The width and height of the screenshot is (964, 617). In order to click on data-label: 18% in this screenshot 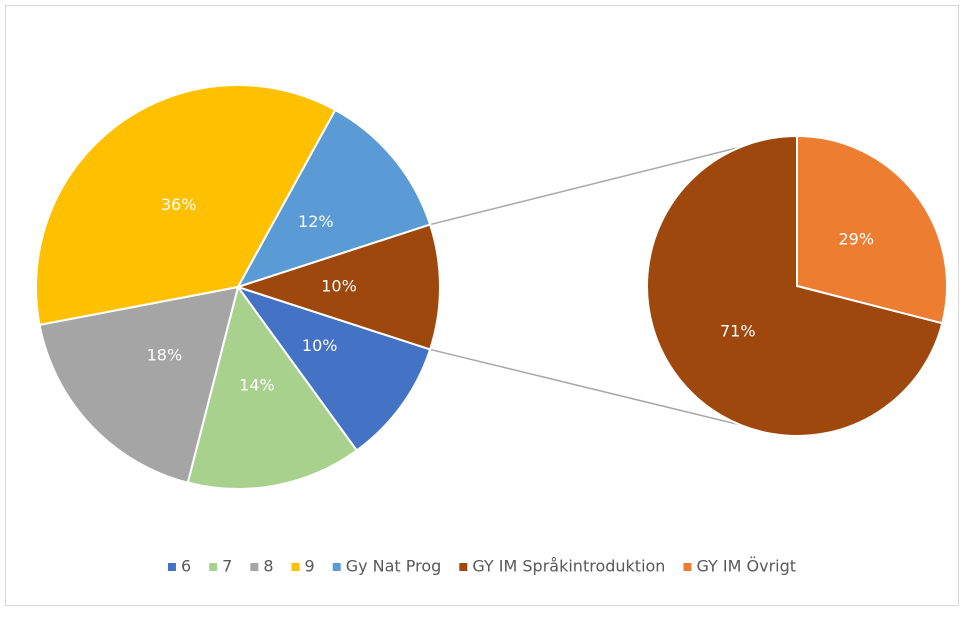, I will do `click(165, 355)`.